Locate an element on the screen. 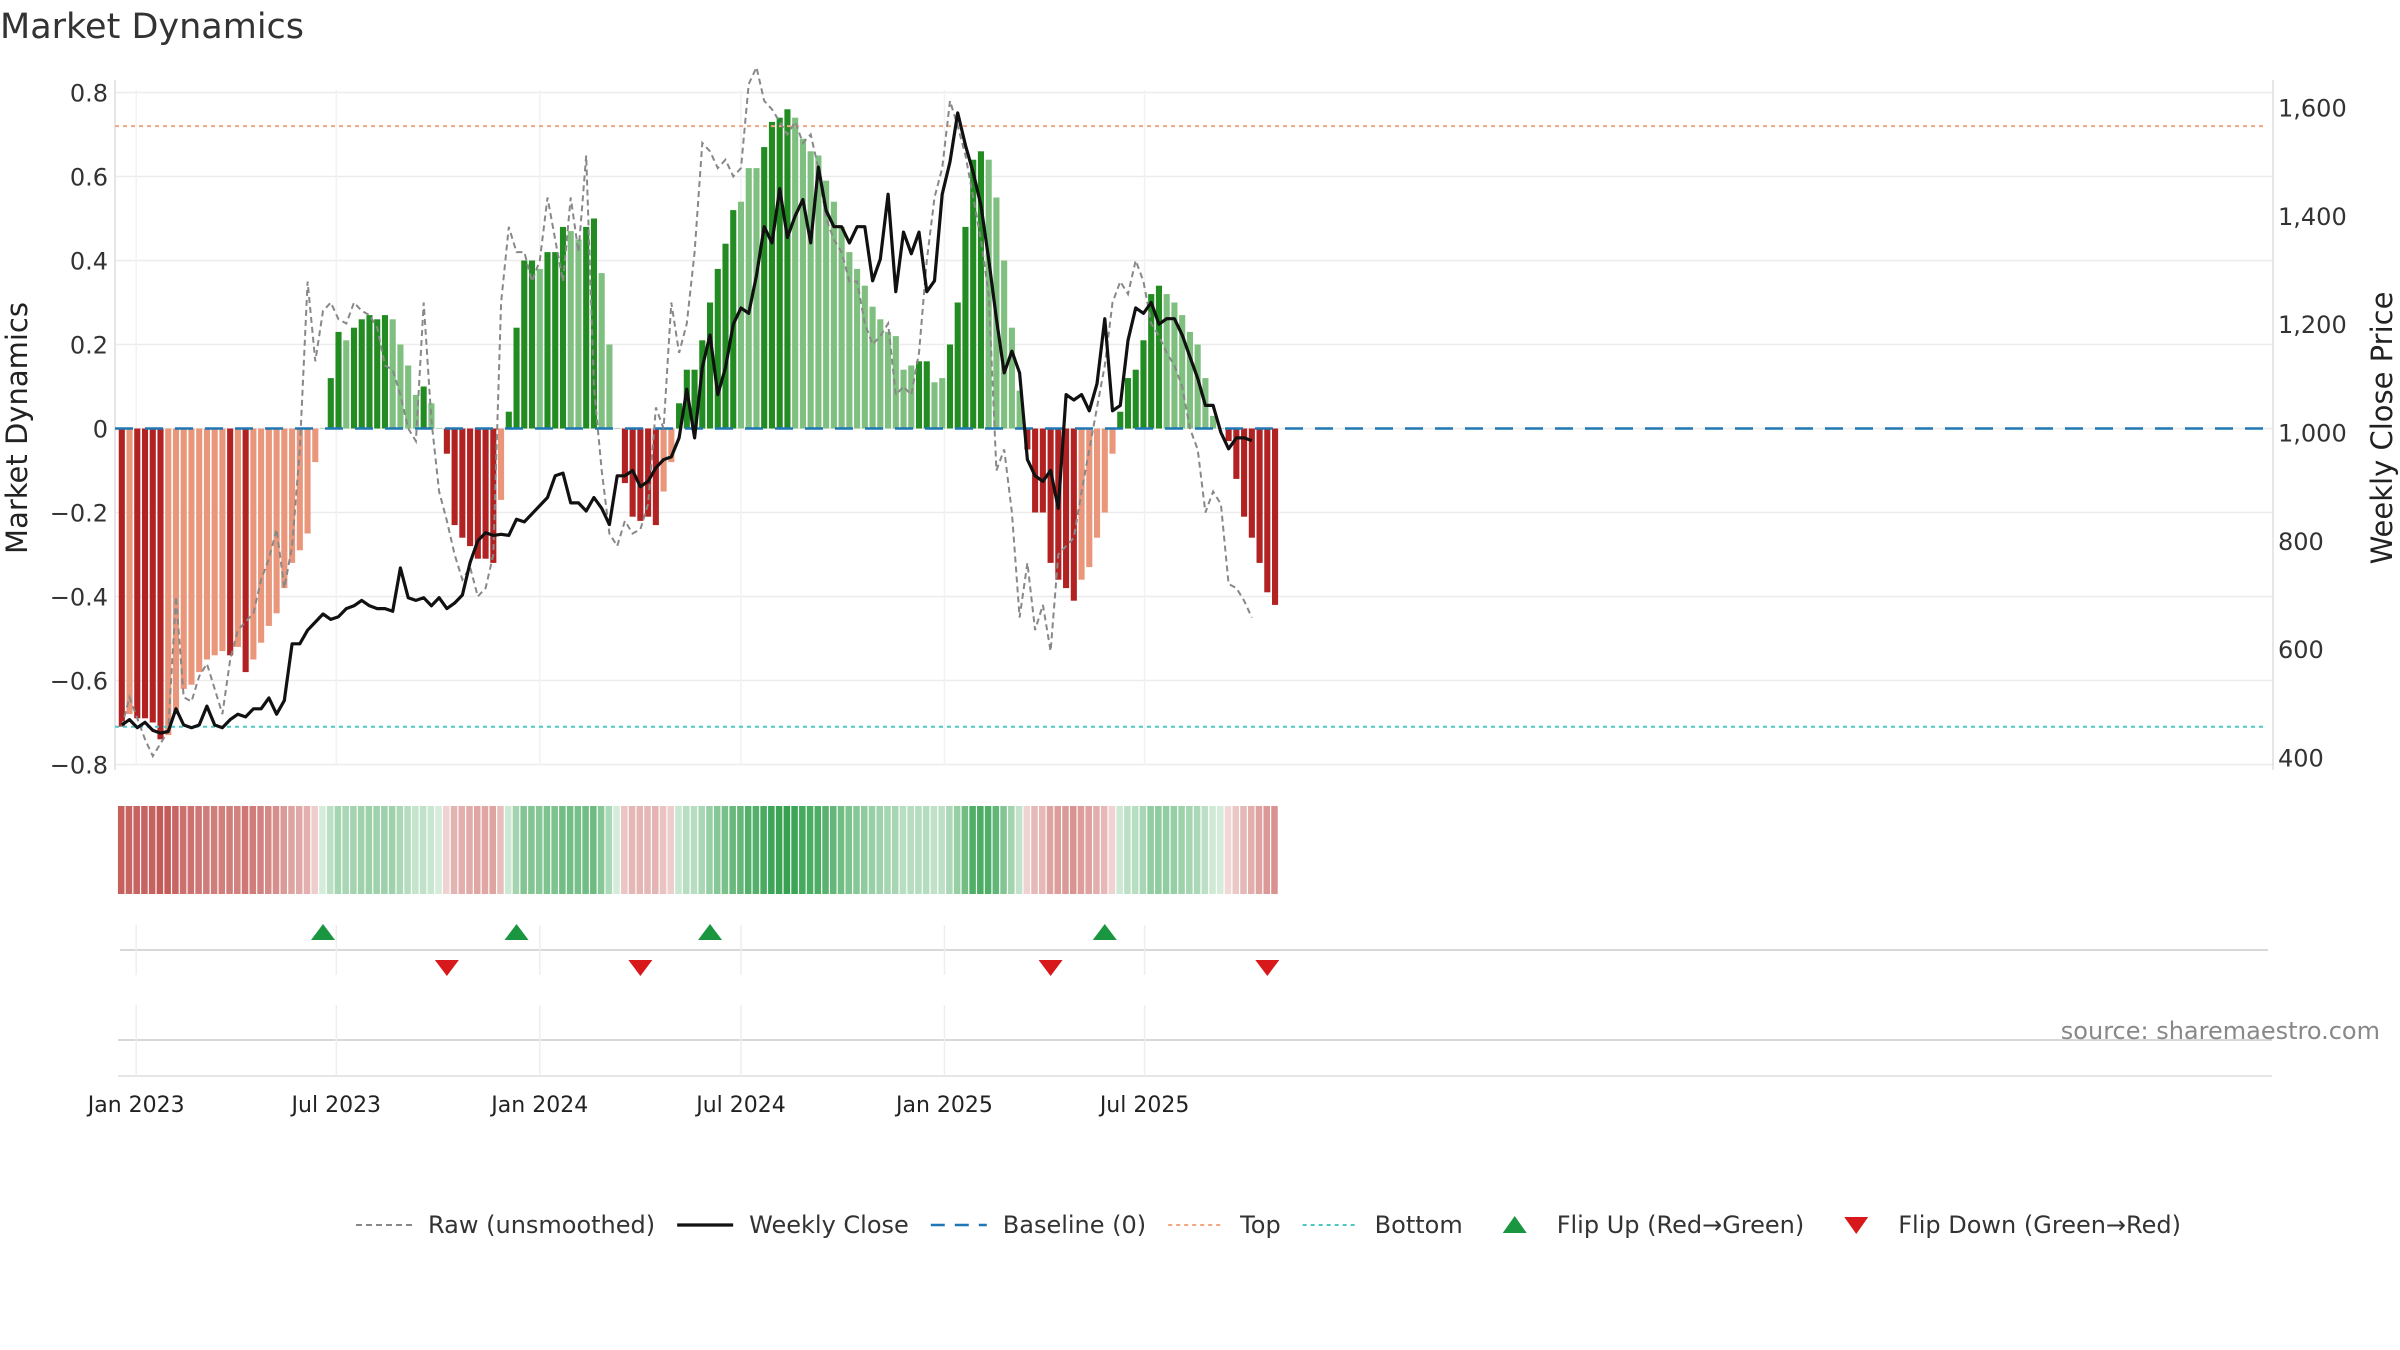 This screenshot has width=2400, height=1350. y2-tick-label: 400 is located at coordinates (2301, 759).